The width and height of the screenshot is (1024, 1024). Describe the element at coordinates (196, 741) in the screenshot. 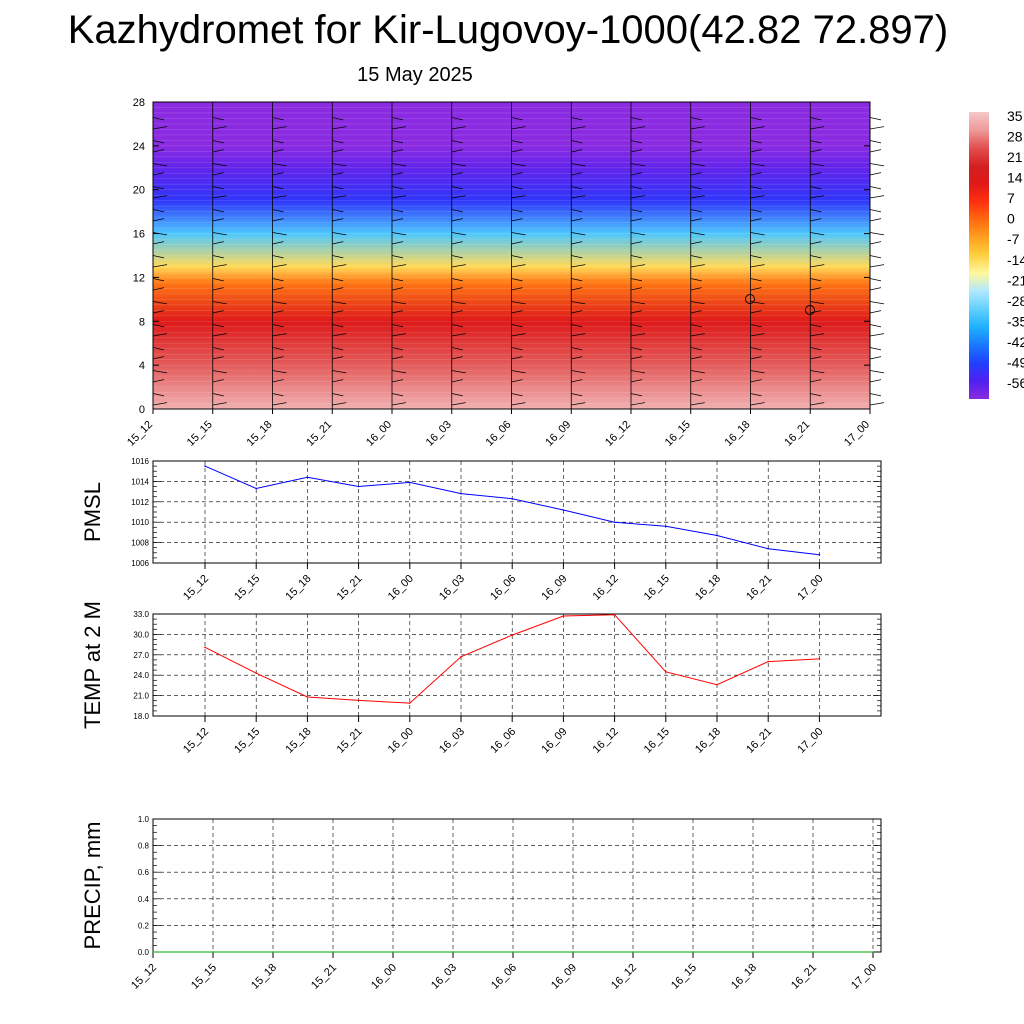

I see `x-tick-label: 15_12` at that location.